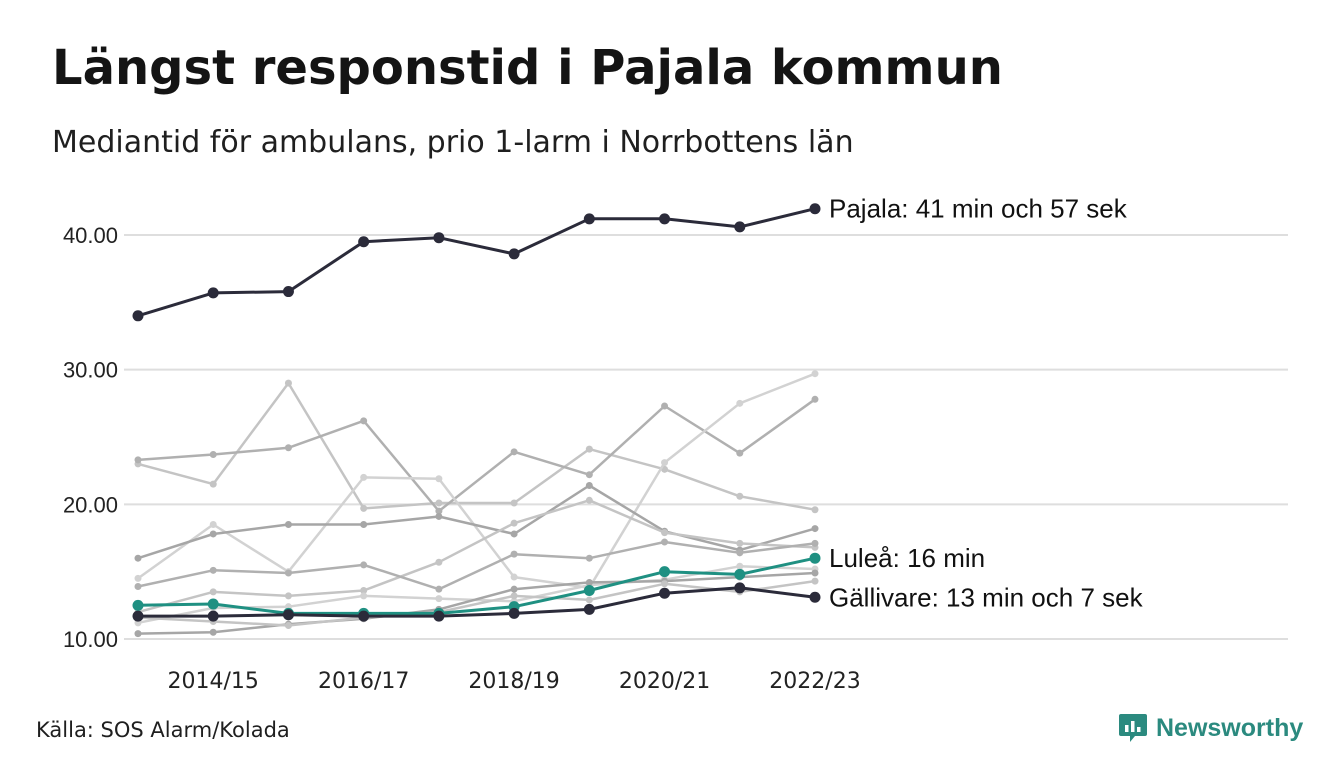 This screenshot has width=1340, height=780. I want to click on x-tick-label: 2014/15, so click(213, 681).